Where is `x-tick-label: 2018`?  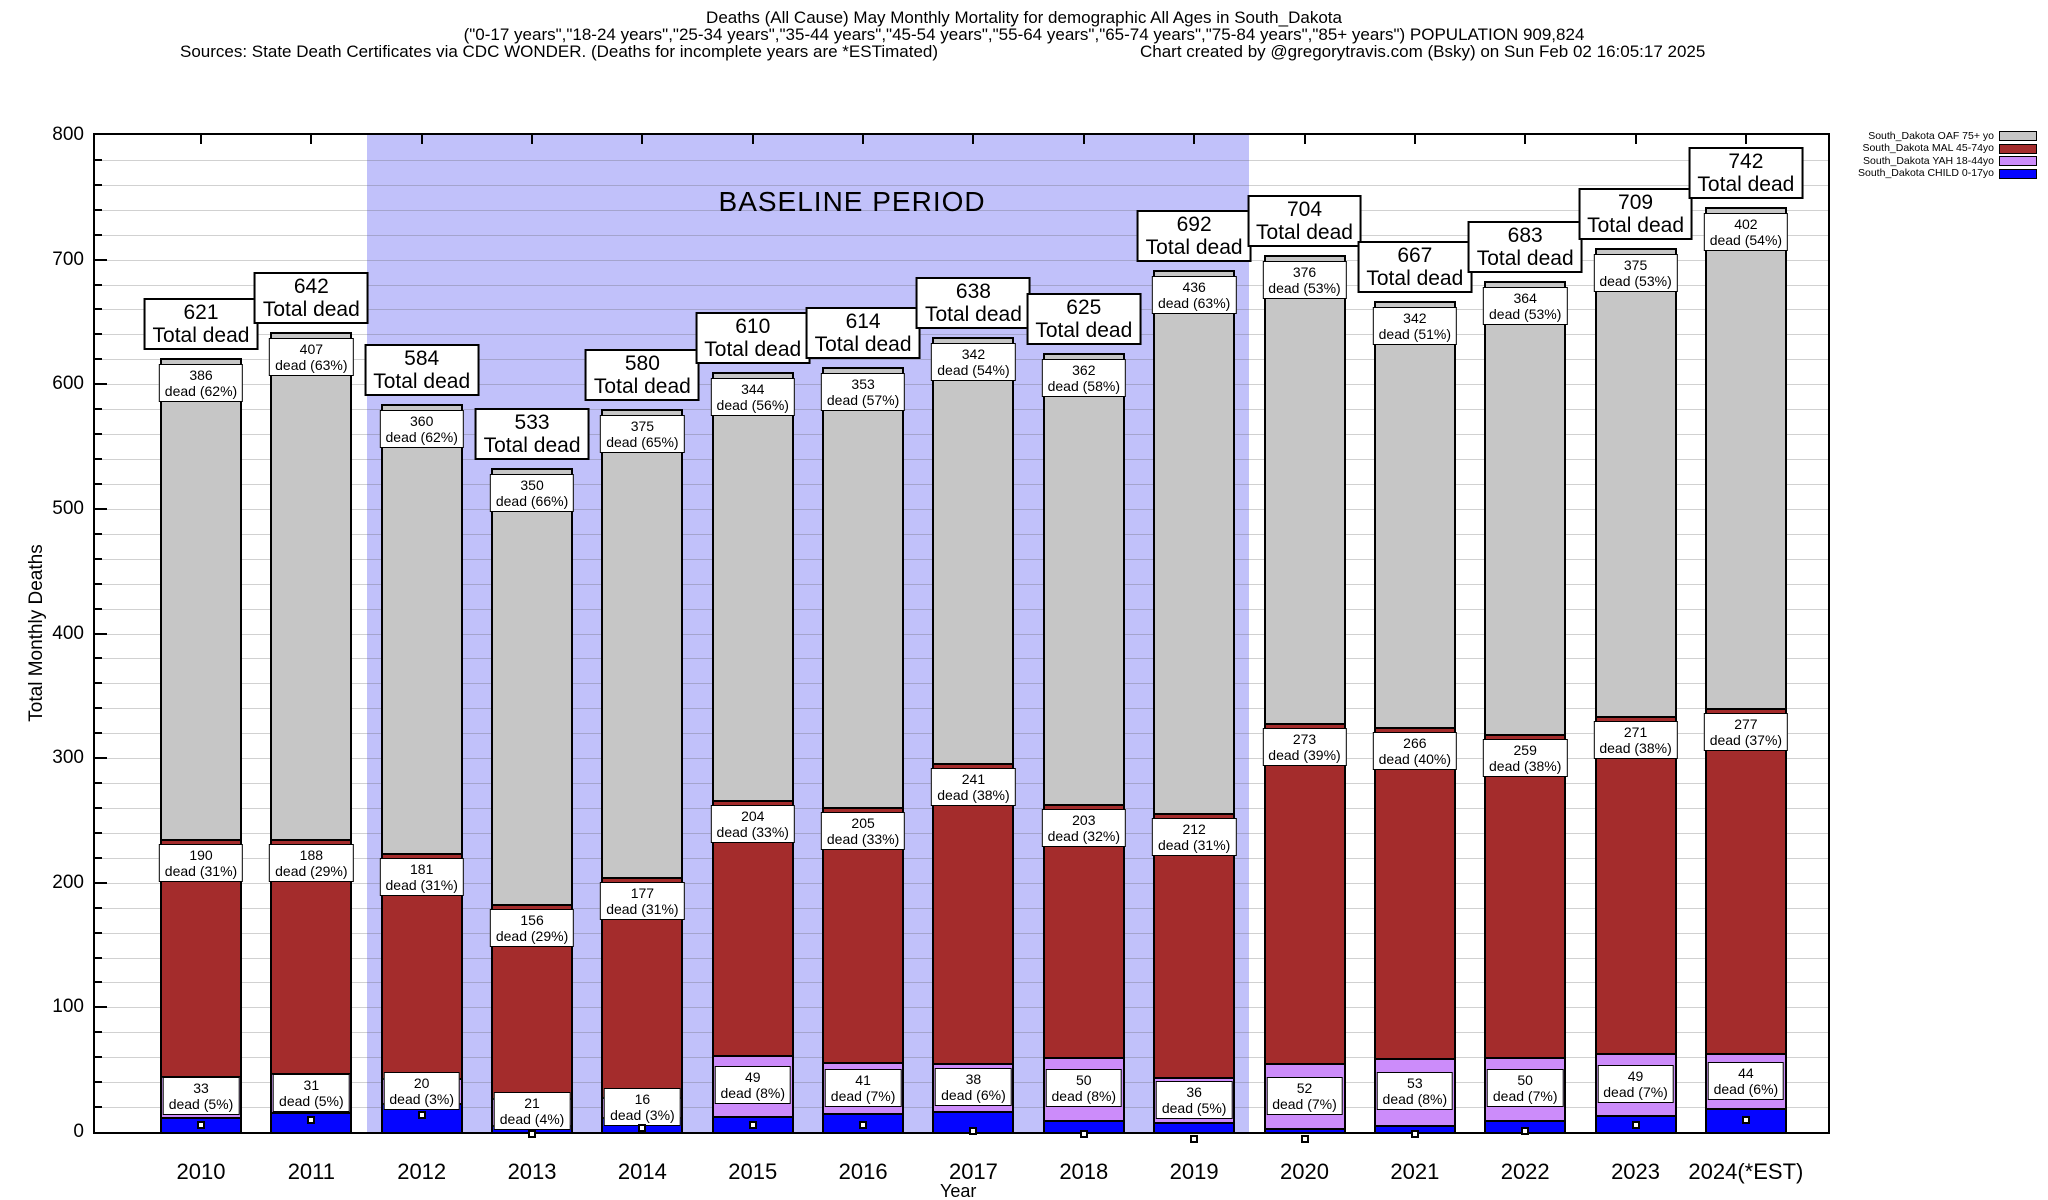 x-tick-label: 2018 is located at coordinates (1084, 1171).